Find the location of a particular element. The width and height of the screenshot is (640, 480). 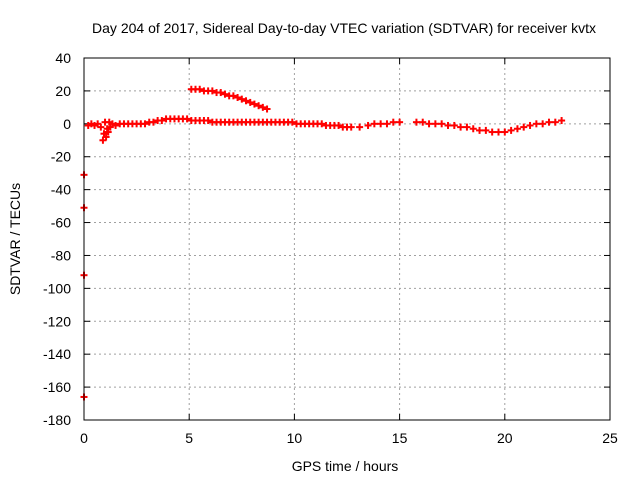

y-tick-label: -40 is located at coordinates (61, 190).